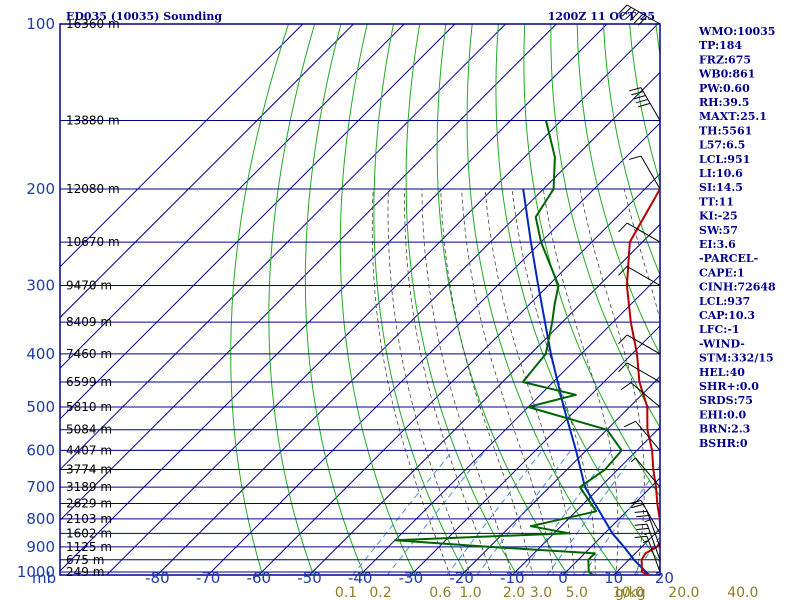 The height and width of the screenshot is (600, 800). Describe the element at coordinates (40, 354) in the screenshot. I see `pressure-tick-label: 400` at that location.